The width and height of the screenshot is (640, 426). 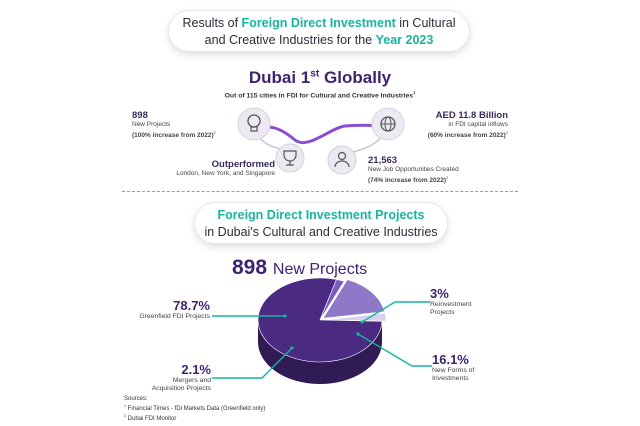 What do you see at coordinates (320, 191) in the screenshot?
I see `section-divider` at bounding box center [320, 191].